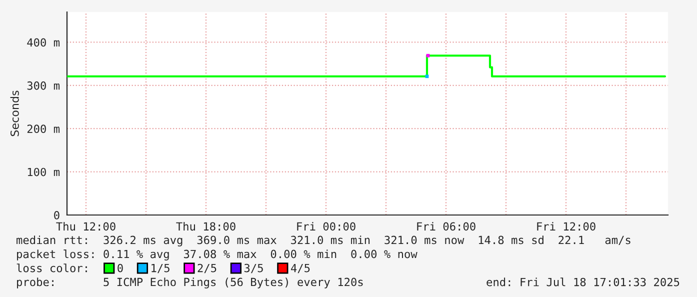 The image size is (697, 297). Describe the element at coordinates (253, 269) in the screenshot. I see `legend-label: 3/5` at that location.